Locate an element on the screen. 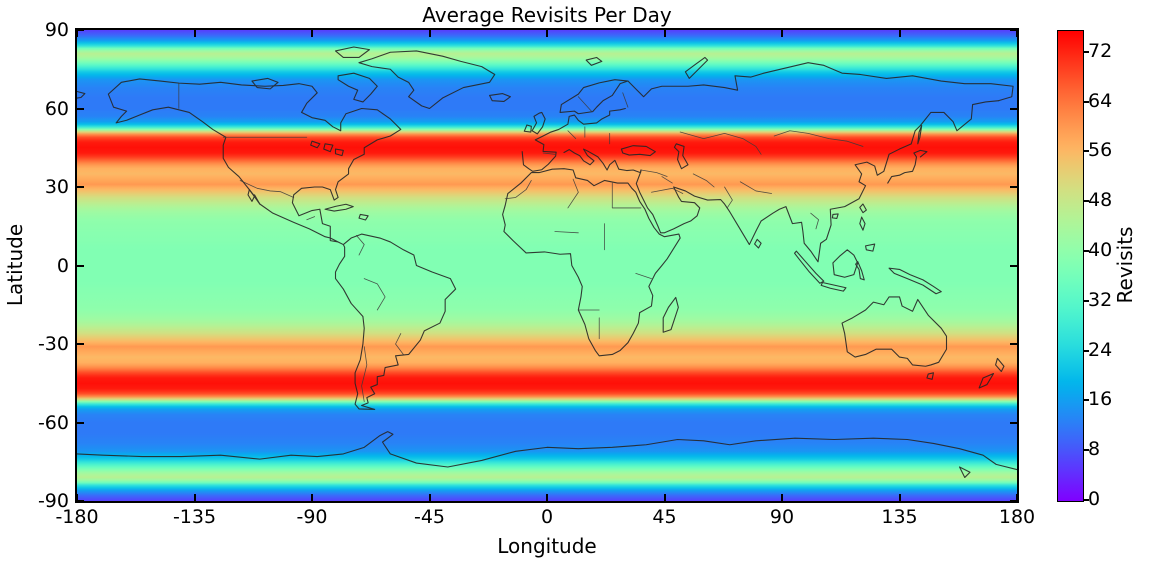 The image size is (1149, 566). colorbar-axis-label: Revisits is located at coordinates (1125, 265).